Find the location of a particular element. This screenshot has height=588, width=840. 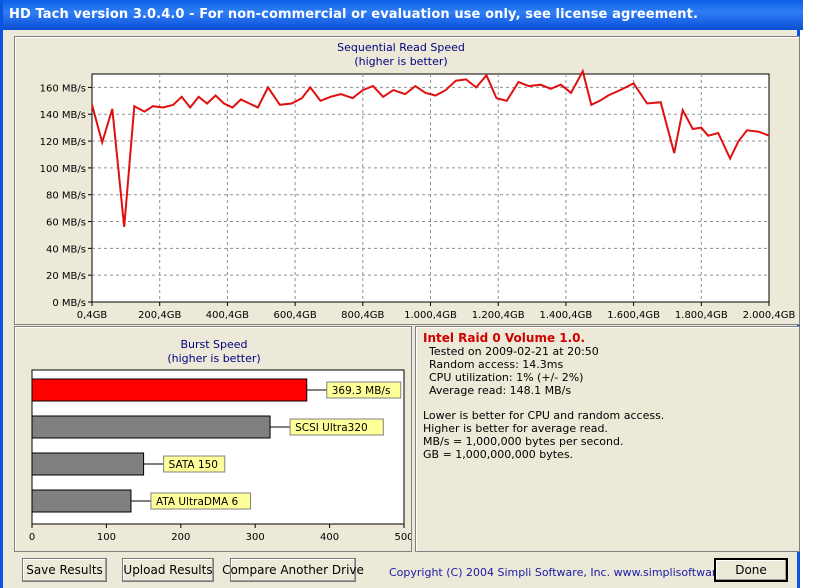

burst-bar-label: 369.3 MB/s is located at coordinates (361, 391).